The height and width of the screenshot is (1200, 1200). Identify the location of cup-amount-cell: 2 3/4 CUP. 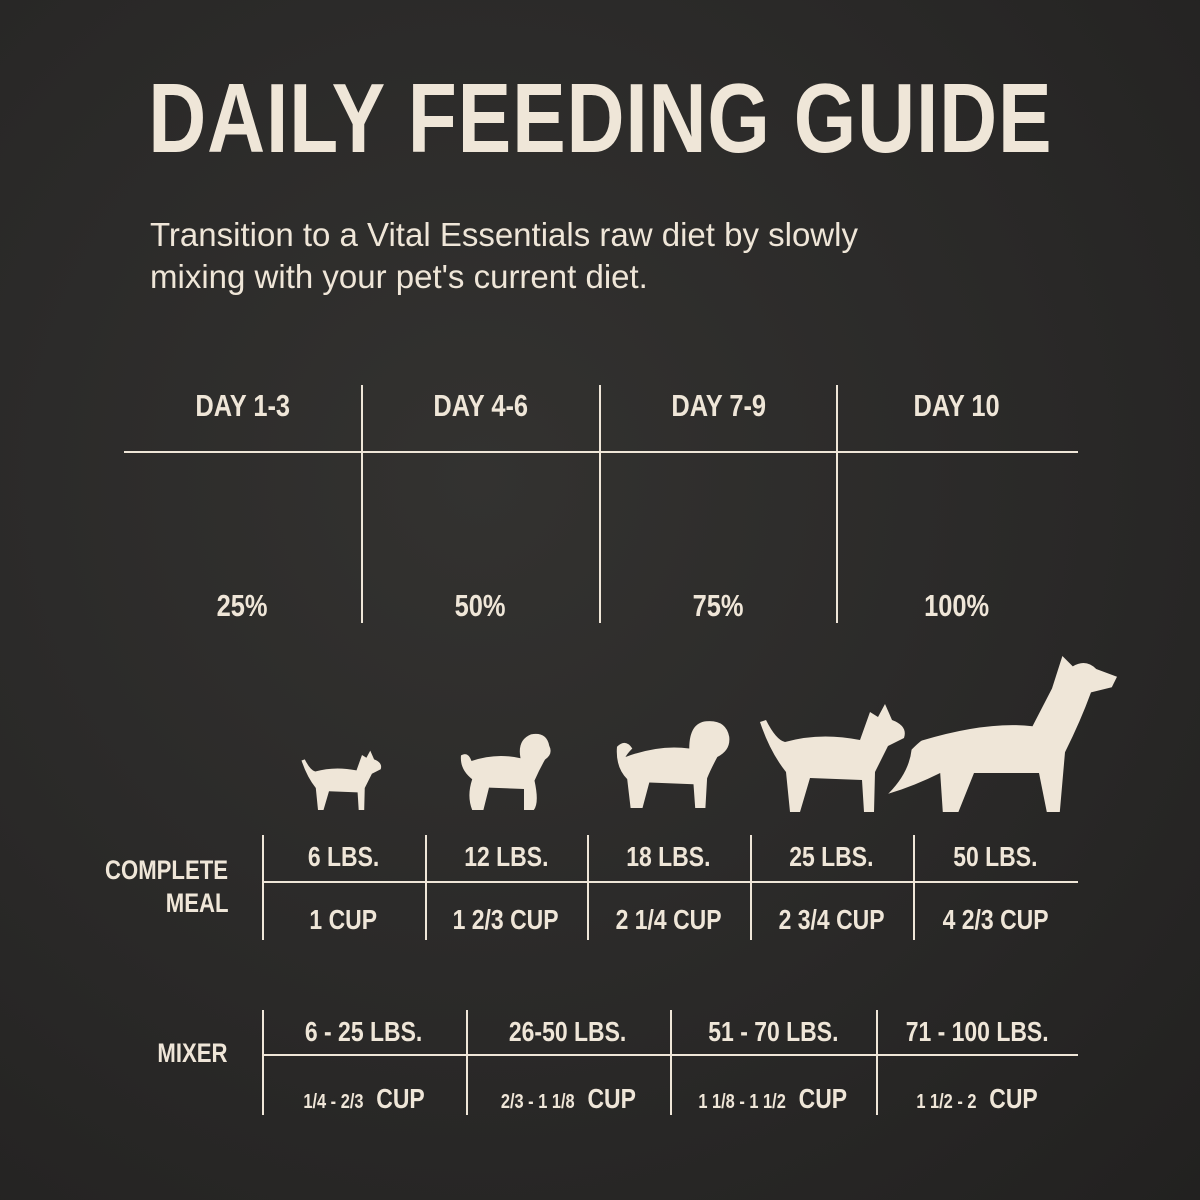
(831, 919).